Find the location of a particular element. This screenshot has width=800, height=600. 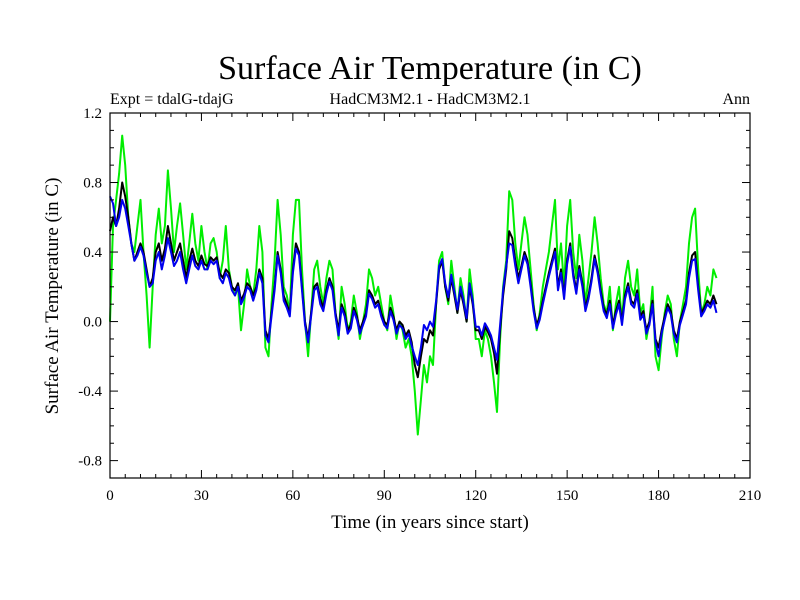

y-tick-label: 0.8 is located at coordinates (92, 184).